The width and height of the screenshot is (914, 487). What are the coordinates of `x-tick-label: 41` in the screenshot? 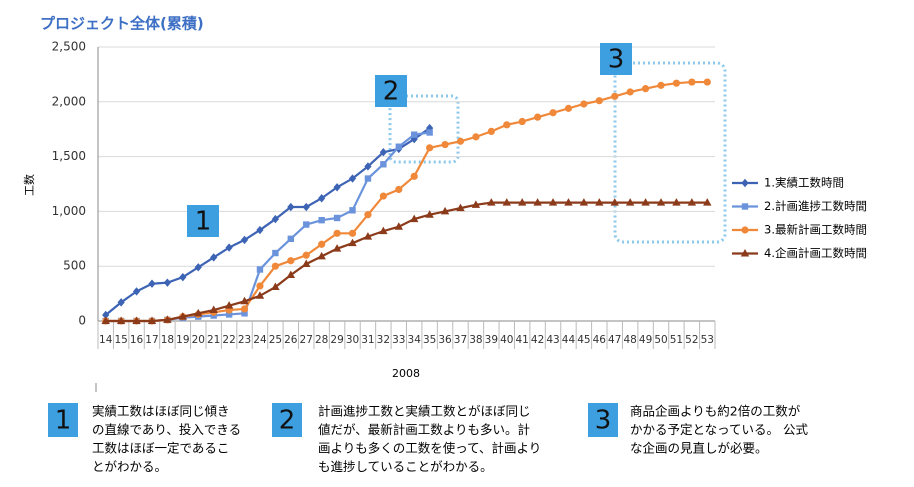 It's located at (522, 340).